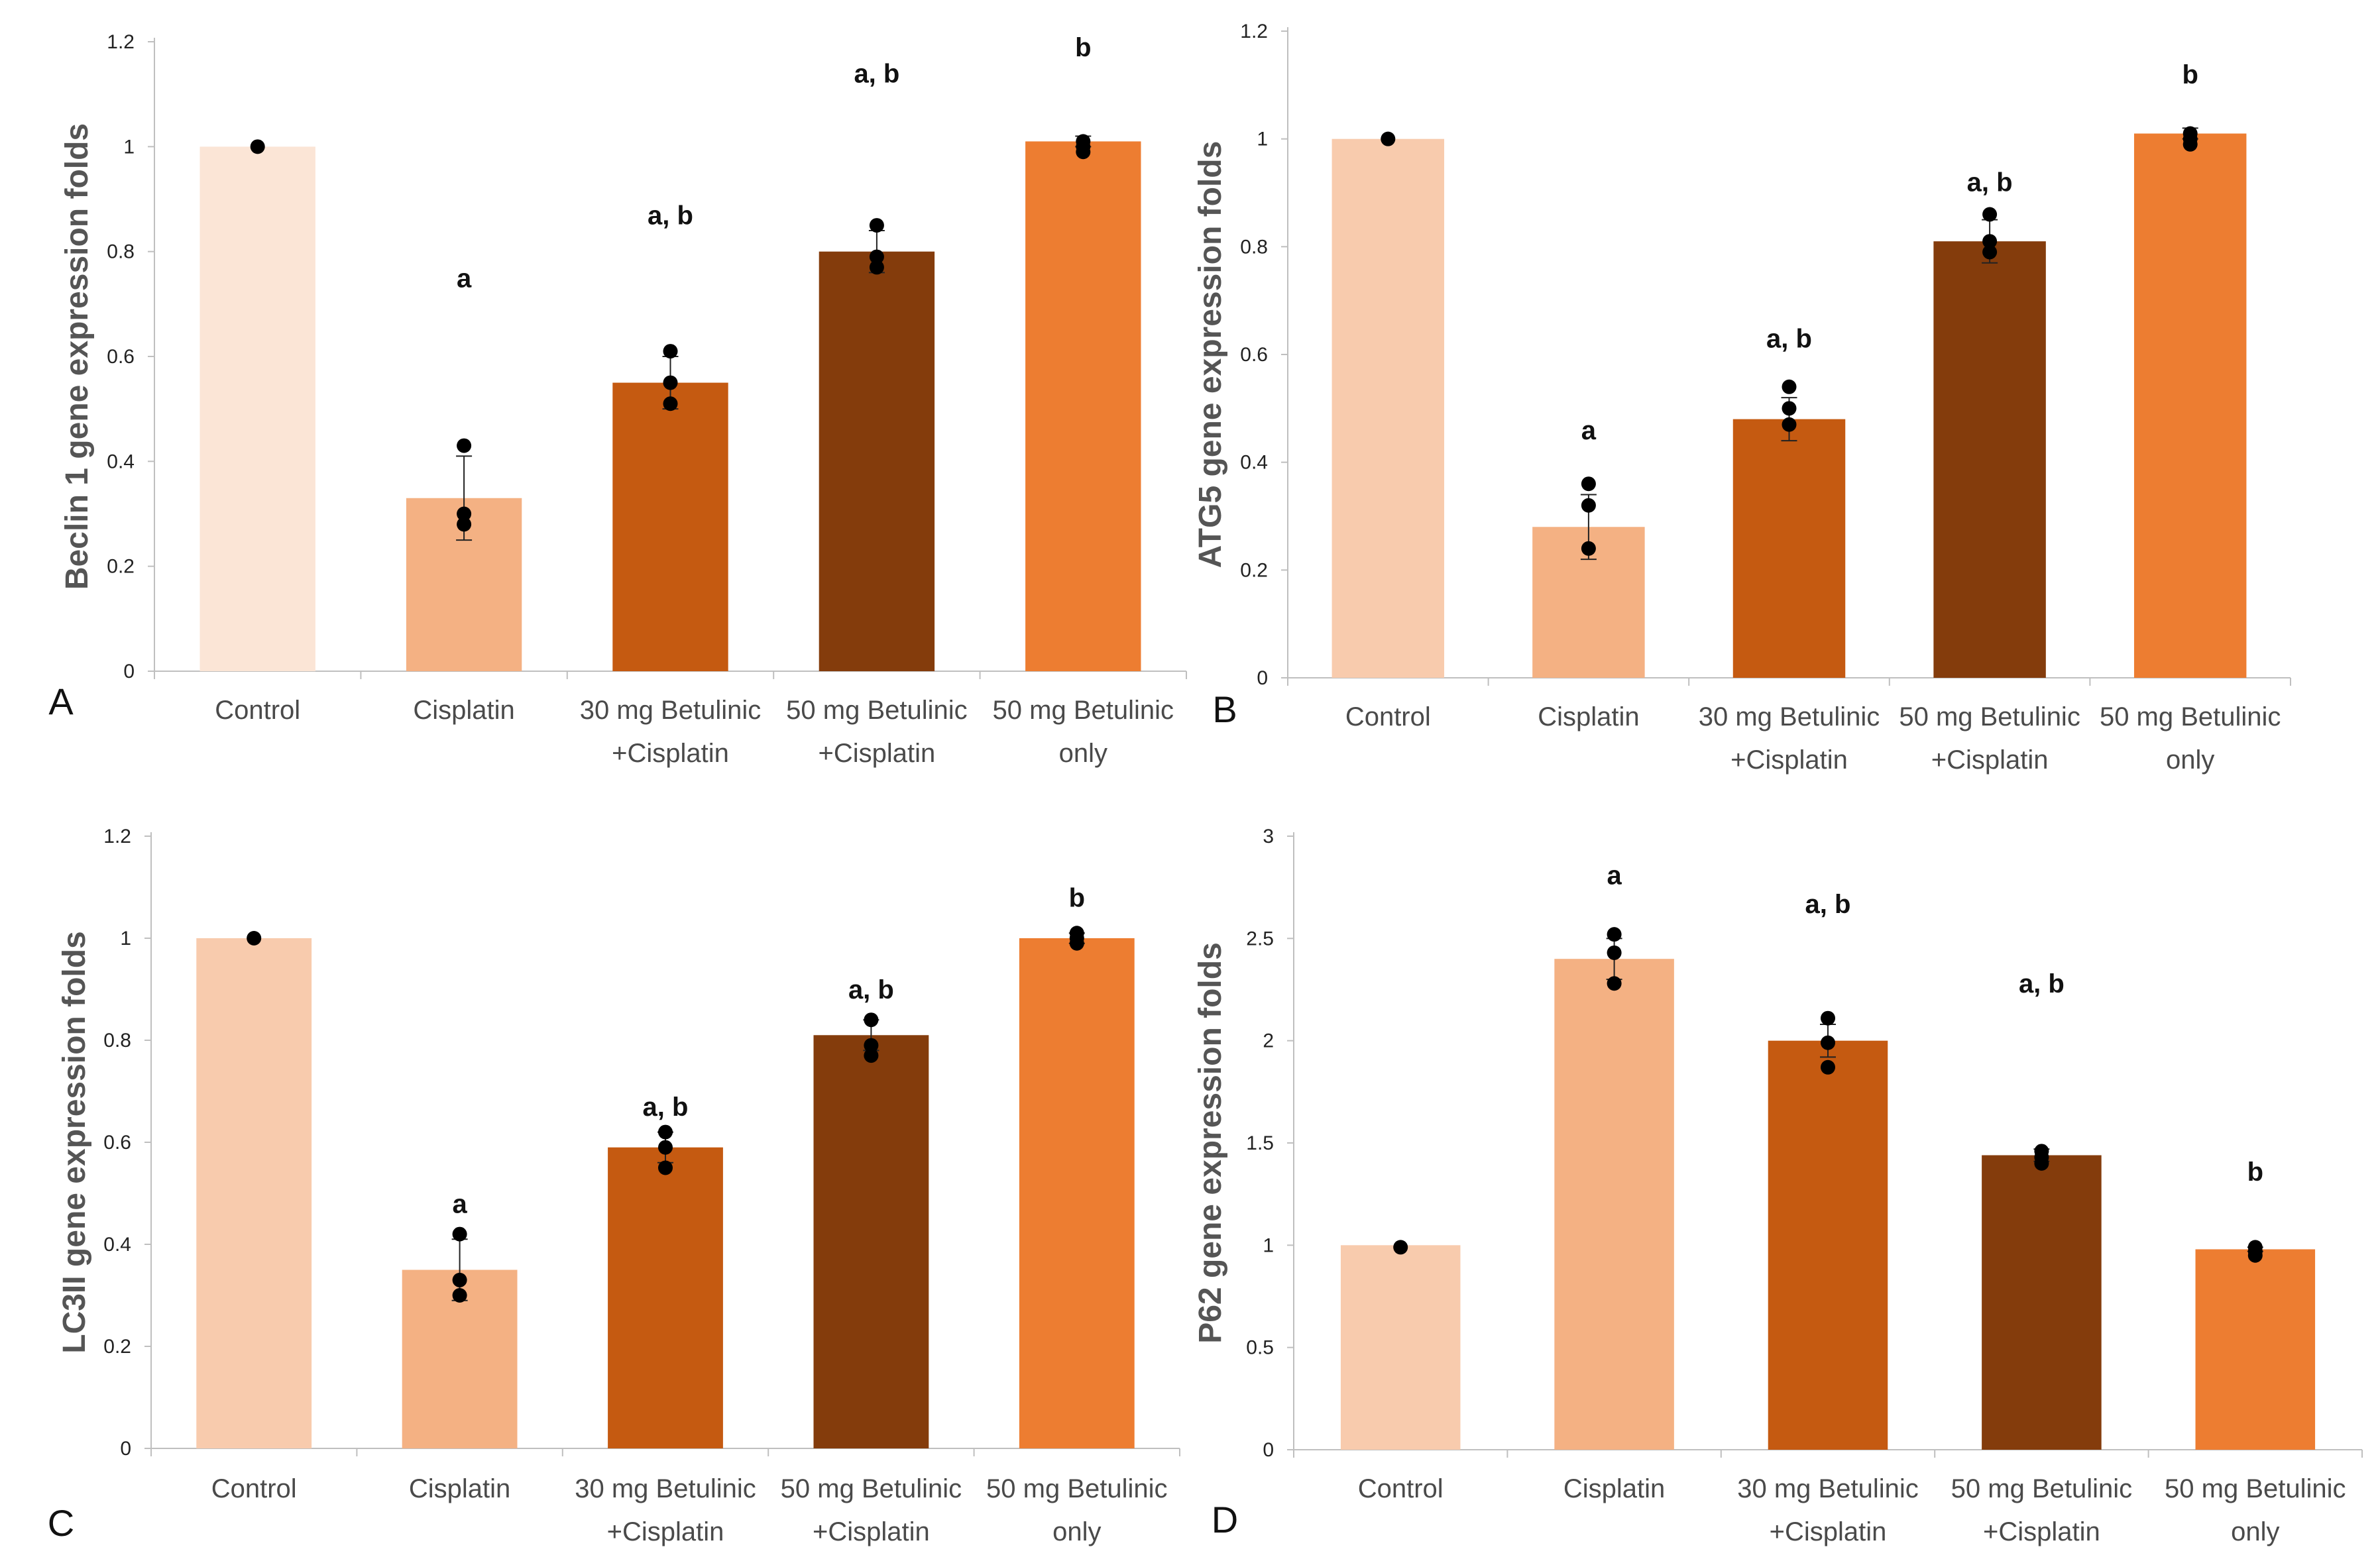  I want to click on y-tick-label: 2, so click(1268, 1041).